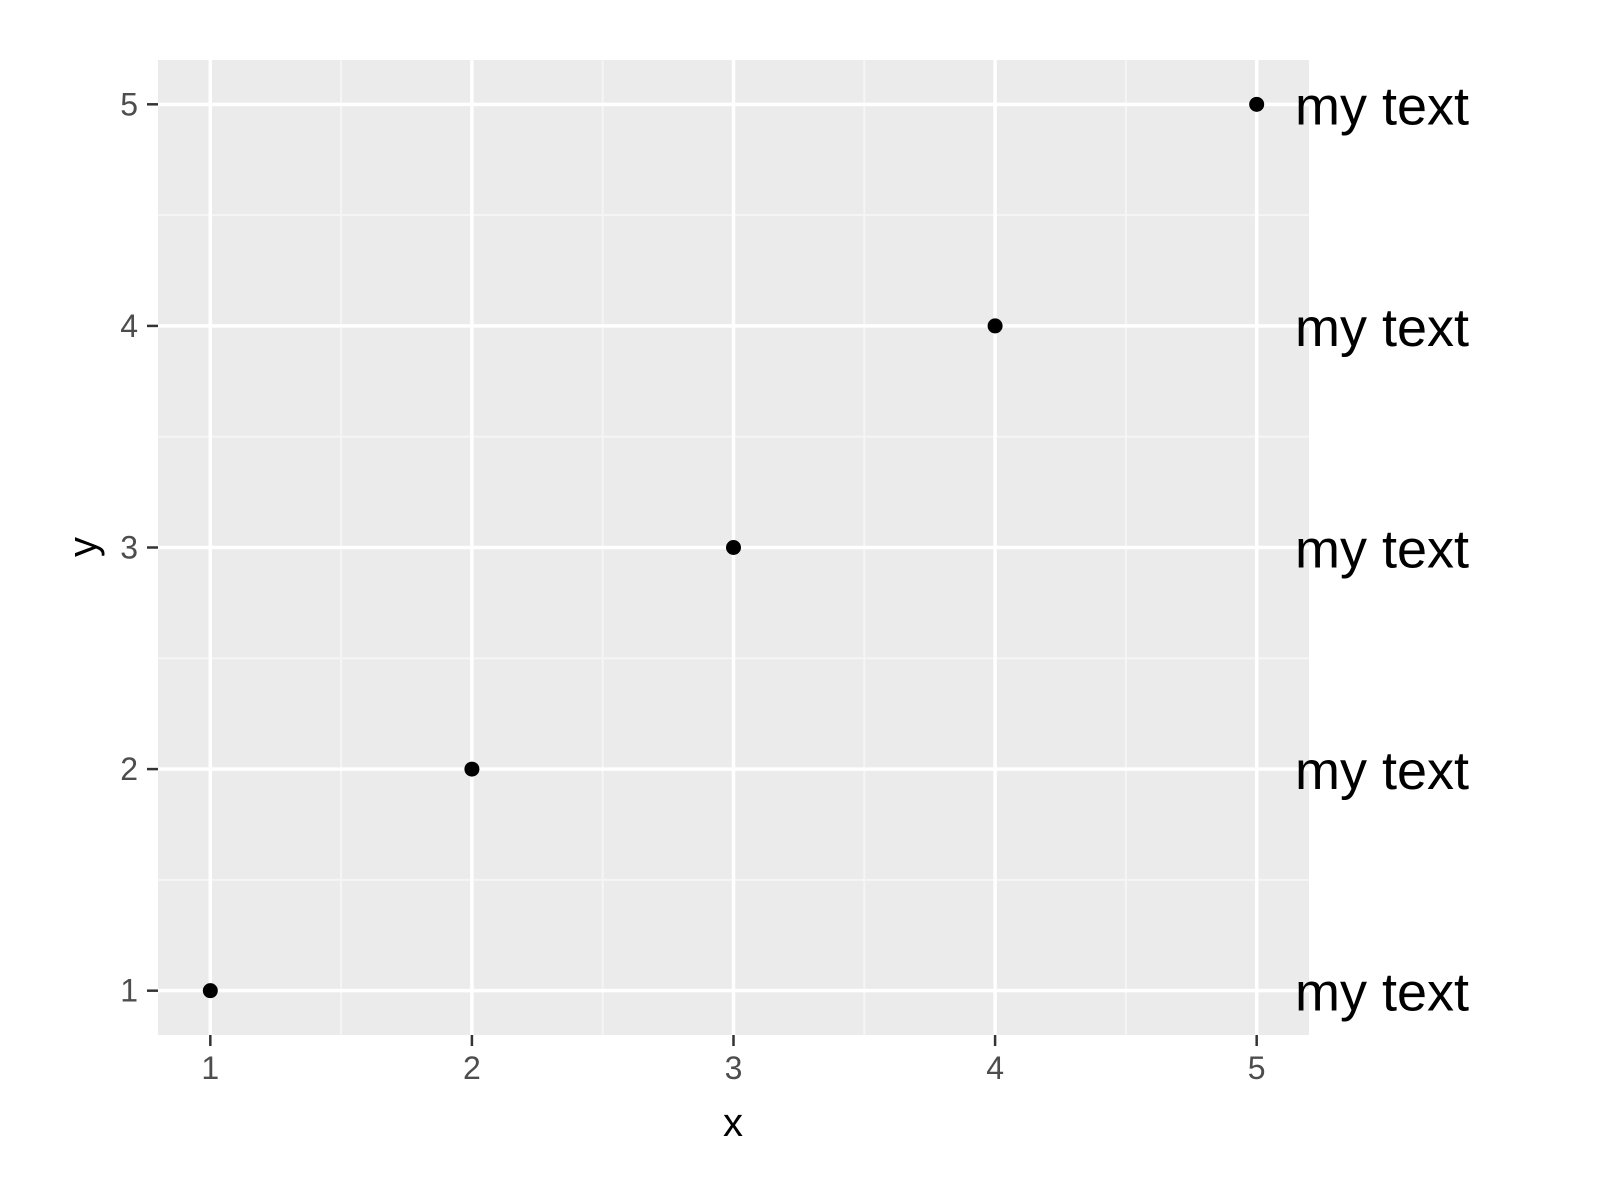 The width and height of the screenshot is (1600, 1200). What do you see at coordinates (129, 104) in the screenshot?
I see `y-axis-tick-label: 5` at bounding box center [129, 104].